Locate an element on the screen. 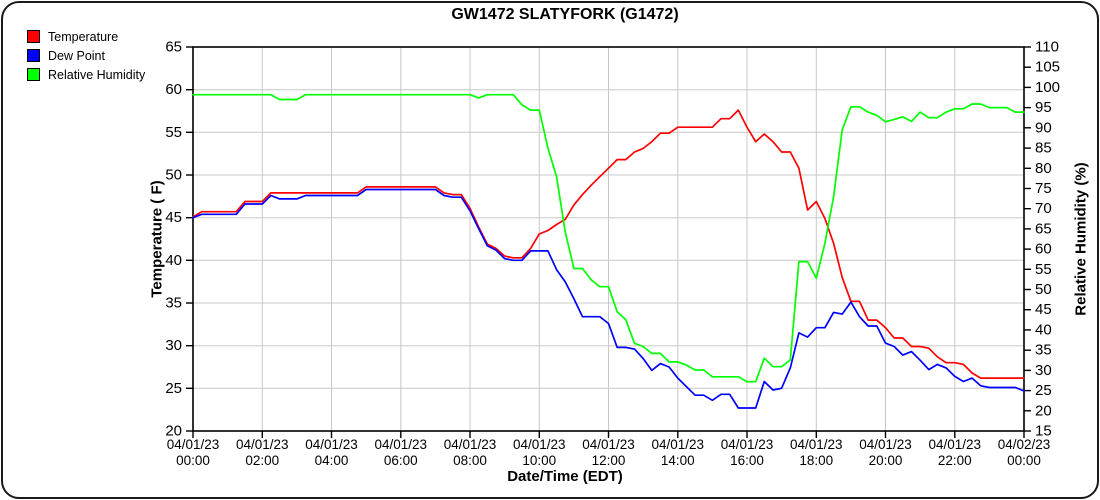 This screenshot has height=500, width=1100. x-tick-time: 02:00 is located at coordinates (262, 460).